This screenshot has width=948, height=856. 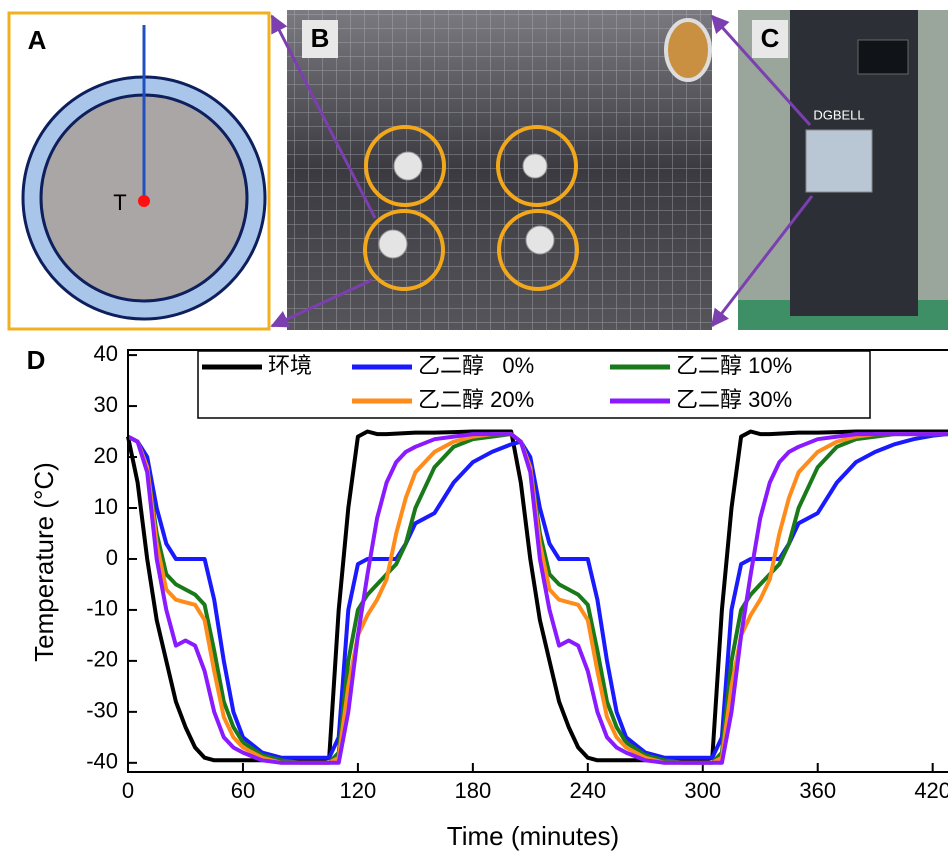 I want to click on x-tick-label: 120, so click(x=358, y=790).